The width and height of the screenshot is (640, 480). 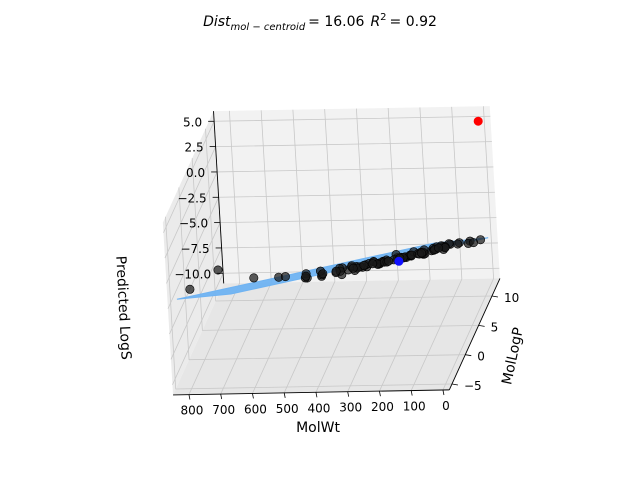 What do you see at coordinates (318, 408) in the screenshot?
I see `x-tick-label: 400` at bounding box center [318, 408].